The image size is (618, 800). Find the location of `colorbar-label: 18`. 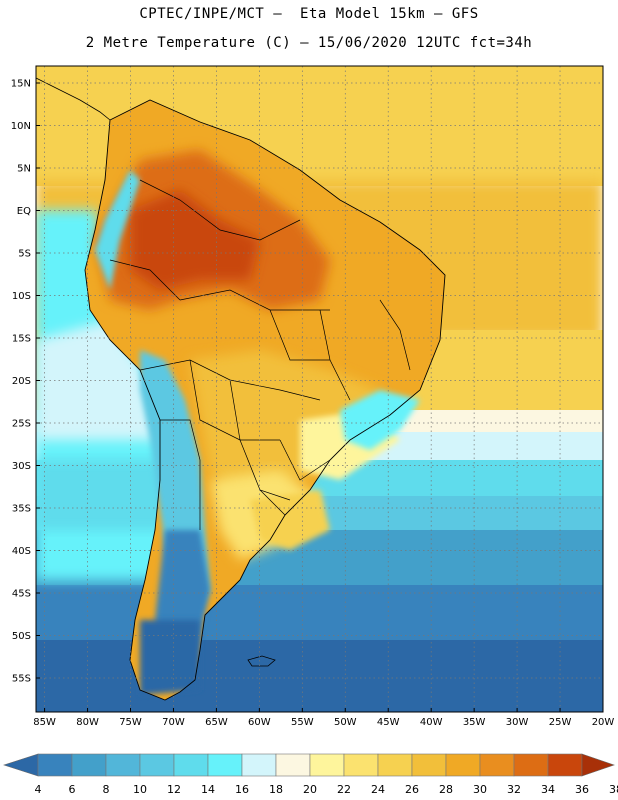

colorbar-label: 18 is located at coordinates (276, 789).